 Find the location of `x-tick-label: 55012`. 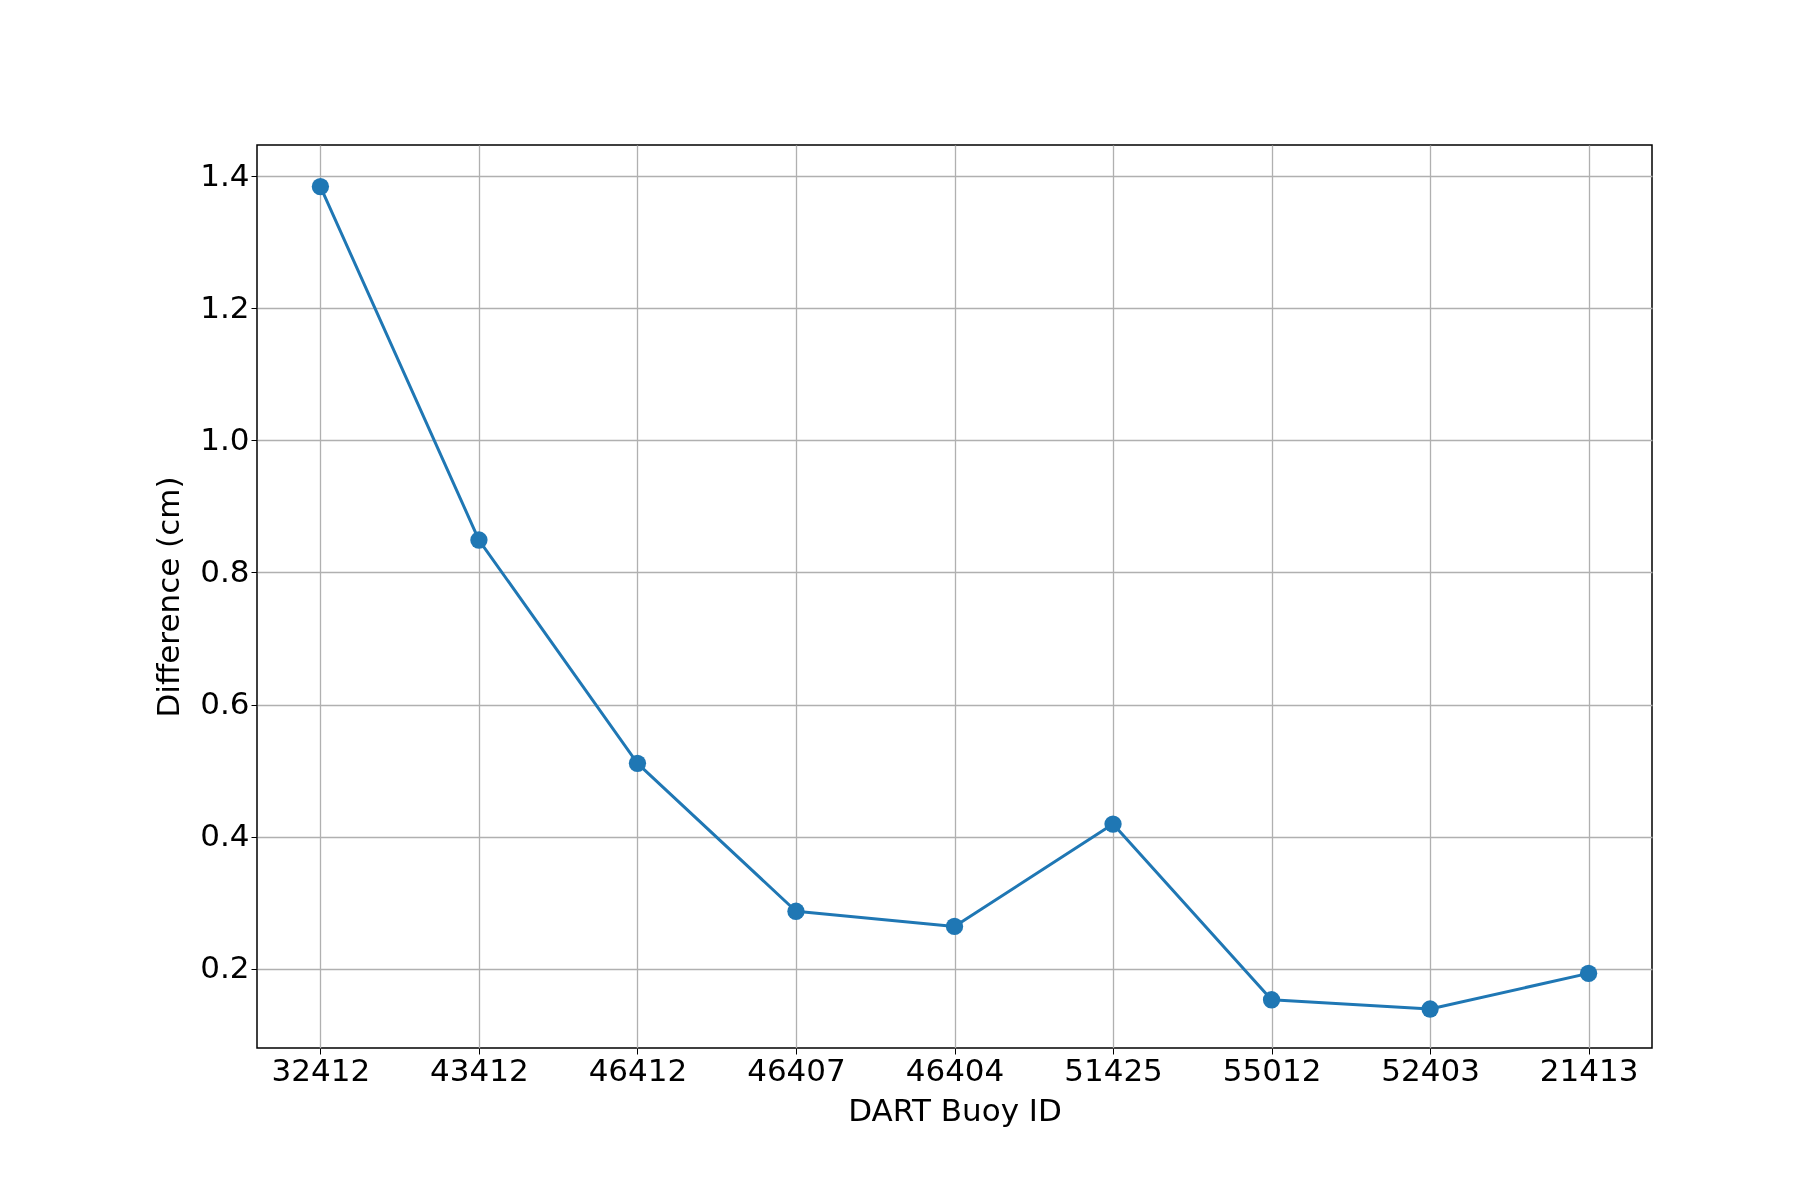

x-tick-label: 55012 is located at coordinates (1272, 1069).